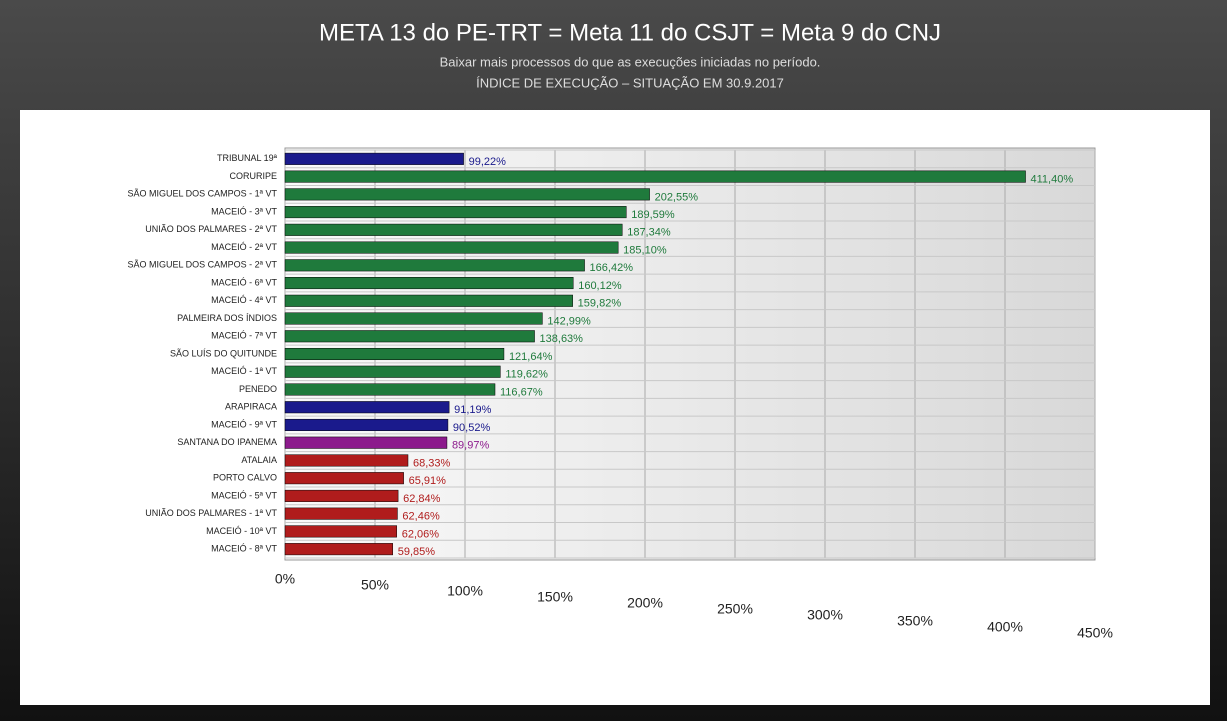 This screenshot has width=1227, height=726. I want to click on y-tick-label: PENEDO, so click(258, 389).